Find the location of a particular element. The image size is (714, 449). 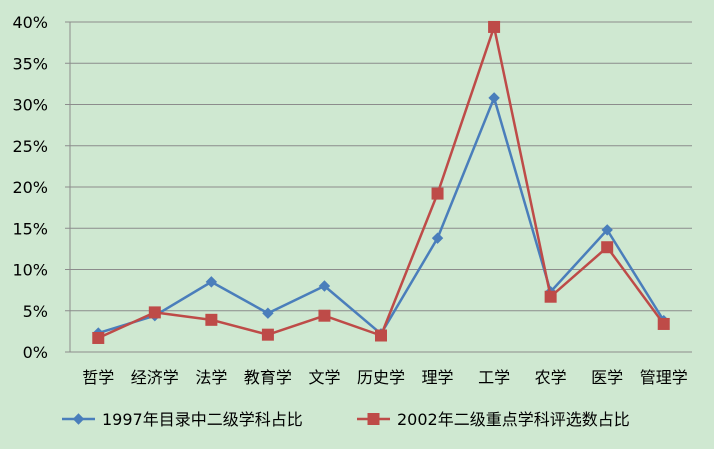

y-tick-labels: 0% 5% 10% 15% 20% 25% 30% 35% 40% is located at coordinates (30, 187).